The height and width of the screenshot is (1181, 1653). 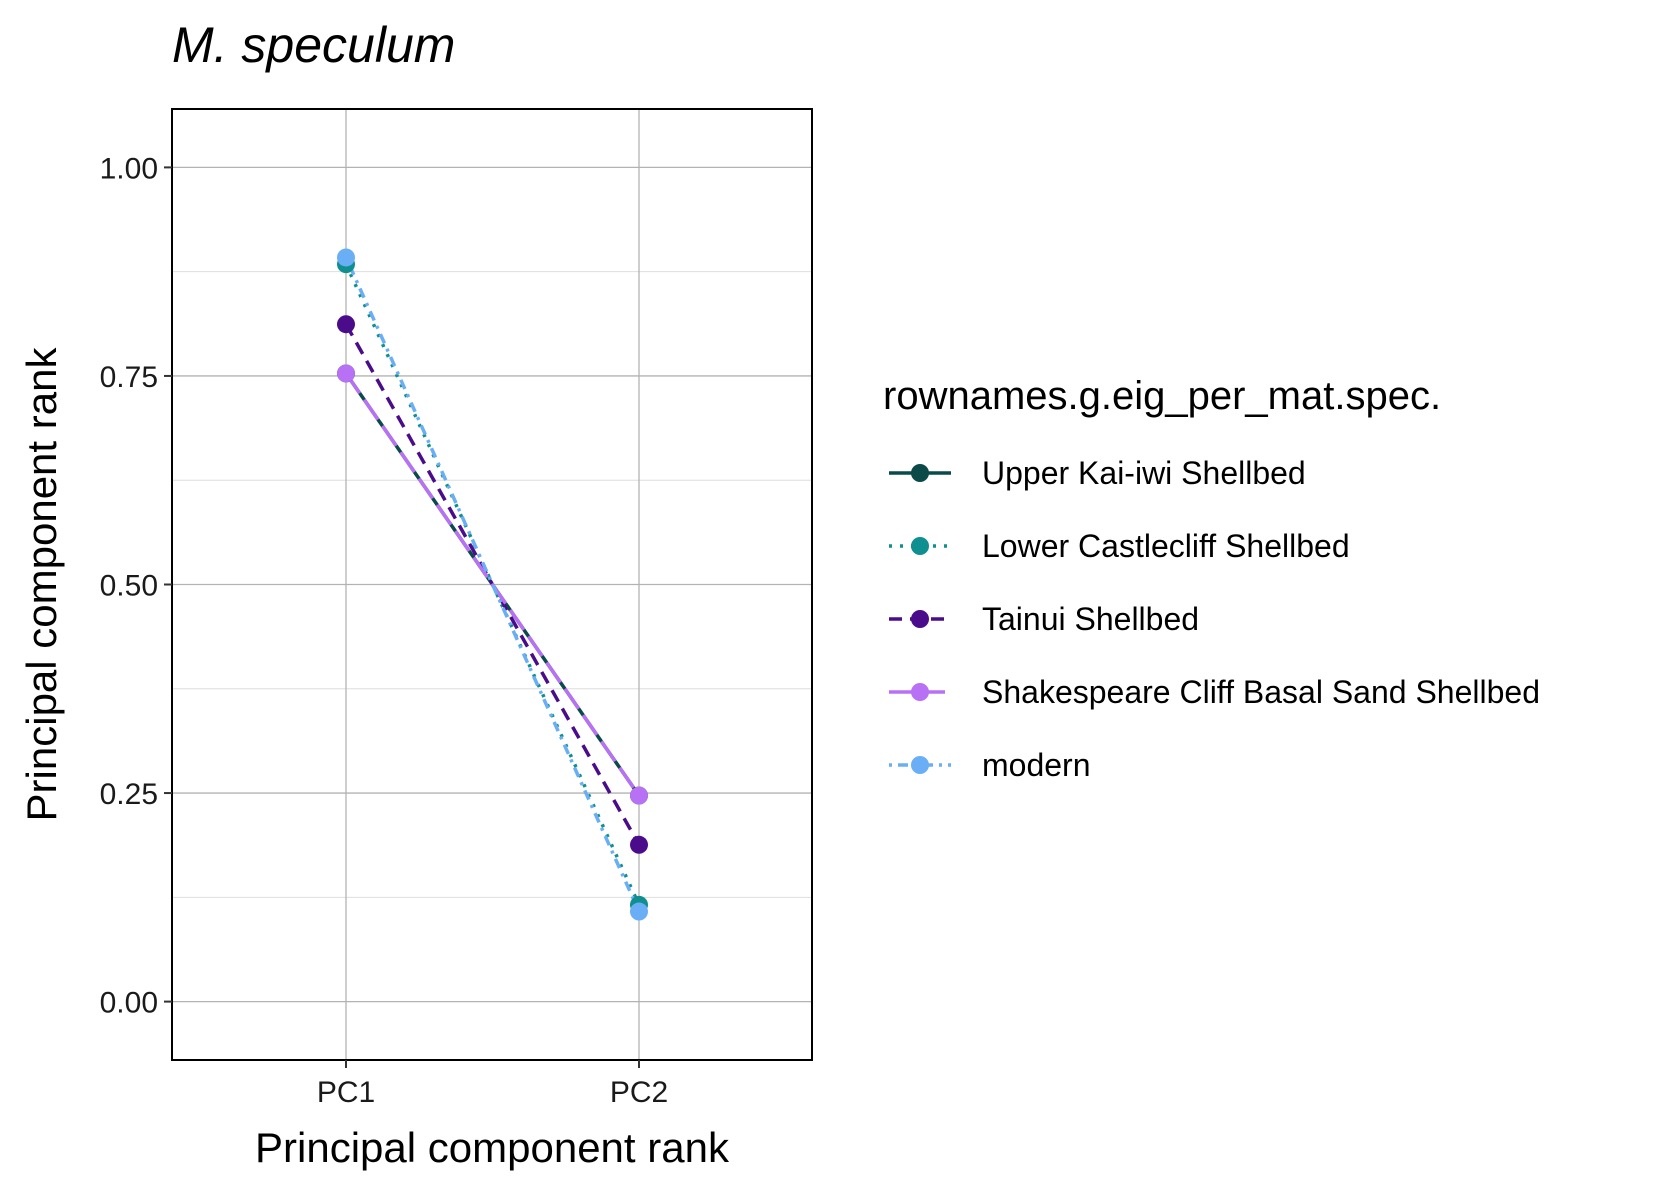 I want to click on x-tick-label: PC1, so click(x=346, y=1092).